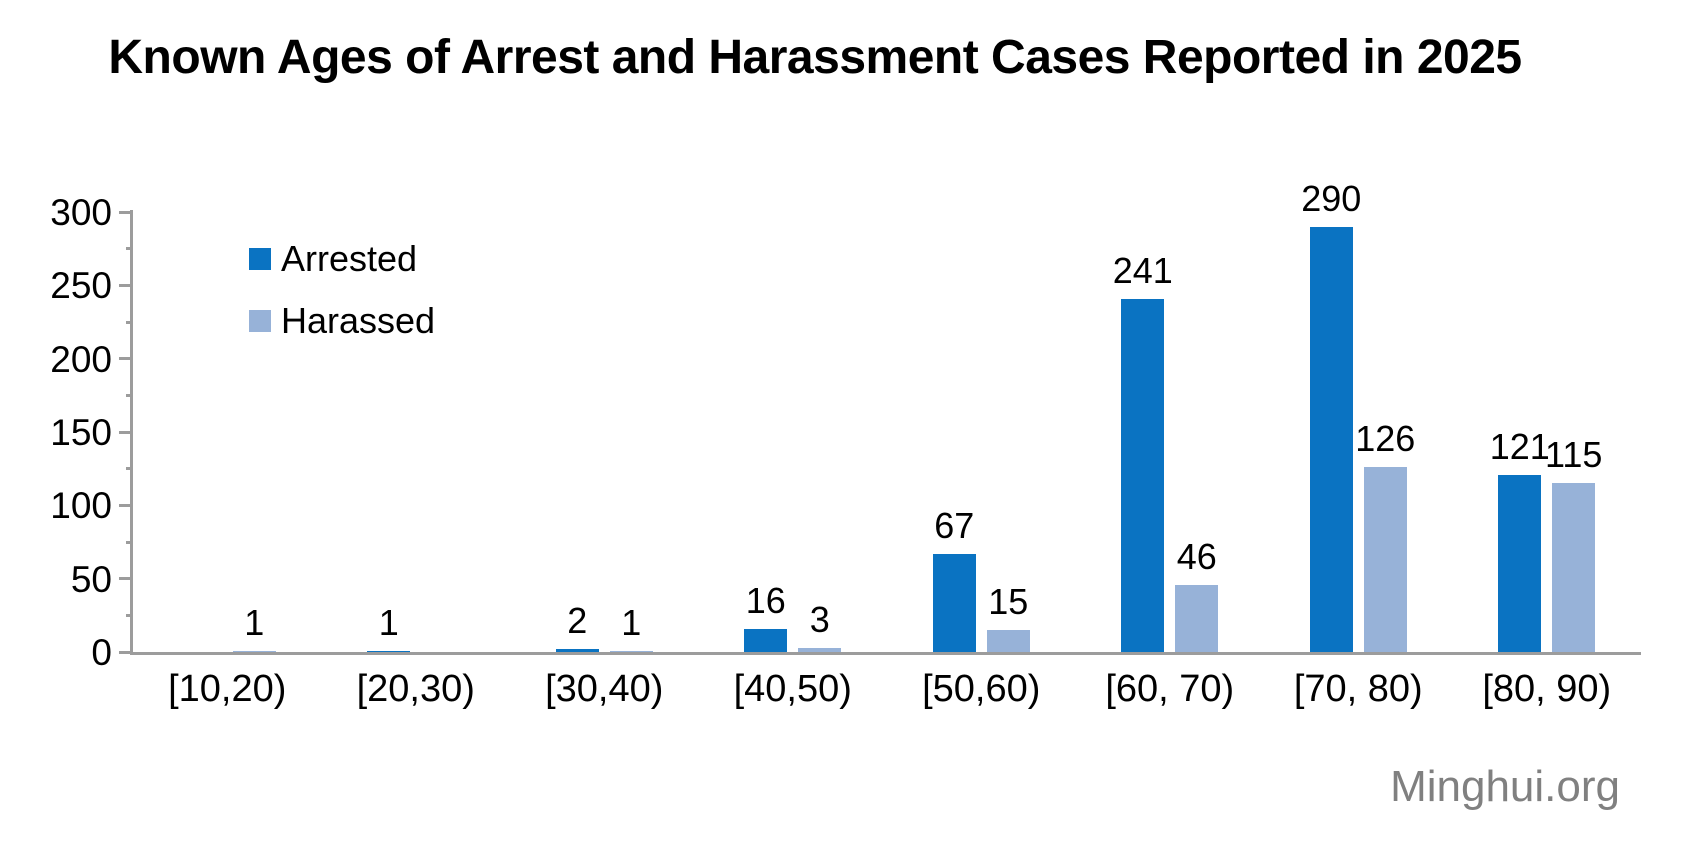 Image resolution: width=1700 pixels, height=854 pixels. Describe the element at coordinates (81, 359) in the screenshot. I see `y-tick-label: 200` at that location.